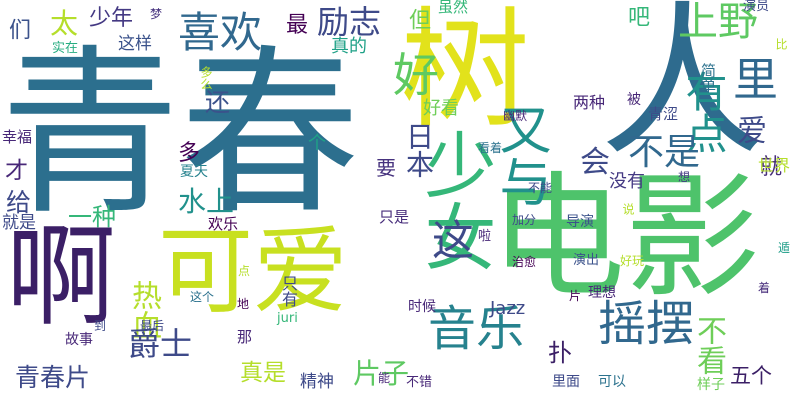 This screenshot has width=800, height=400. Describe the element at coordinates (515, 116) in the screenshot. I see `cloud-word: 幽默` at that location.